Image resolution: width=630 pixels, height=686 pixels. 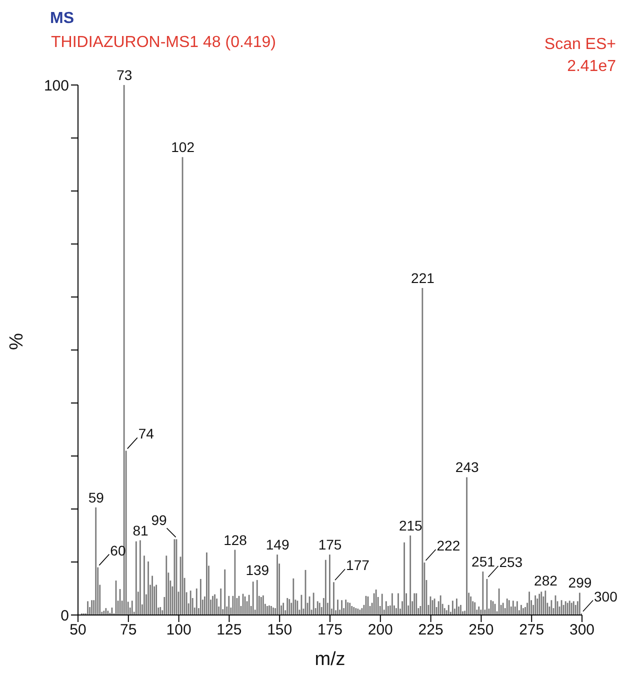 What do you see at coordinates (380, 630) in the screenshot?
I see `x-tick-label: 200` at bounding box center [380, 630].